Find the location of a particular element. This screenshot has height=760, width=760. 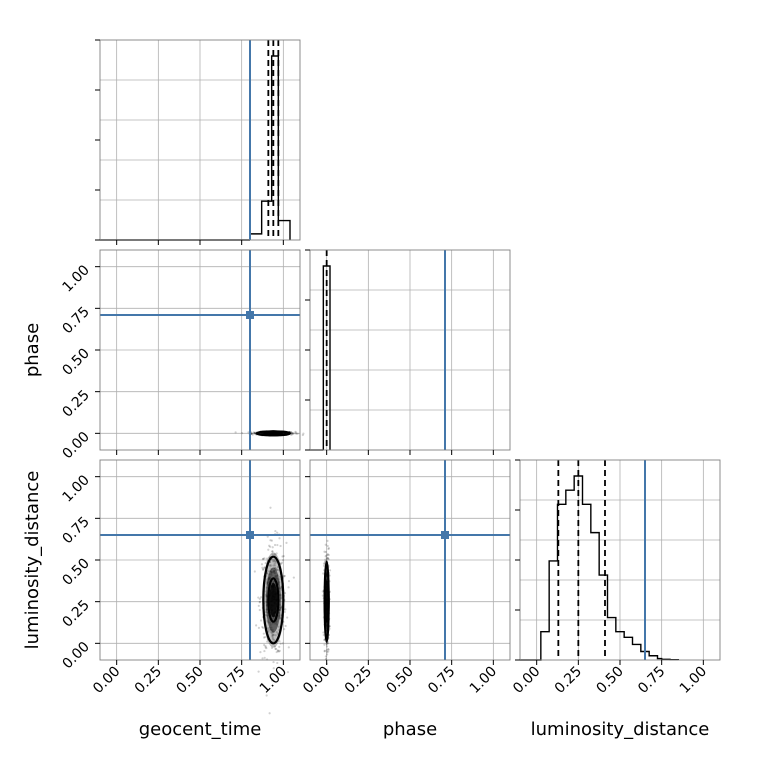

y-tick-label: 0.00 is located at coordinates (75, 655).